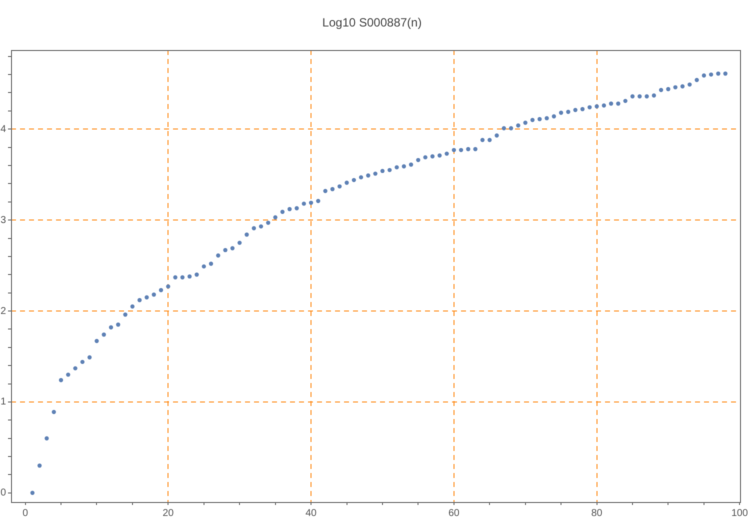 This screenshot has width=750, height=520. I want to click on x-tick-label: 80, so click(597, 513).